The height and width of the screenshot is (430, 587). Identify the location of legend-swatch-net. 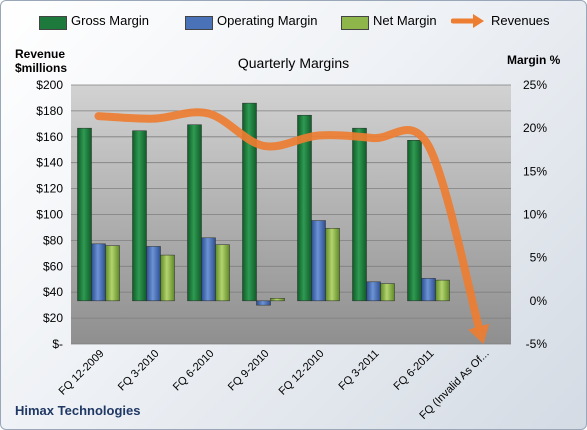
(355, 23).